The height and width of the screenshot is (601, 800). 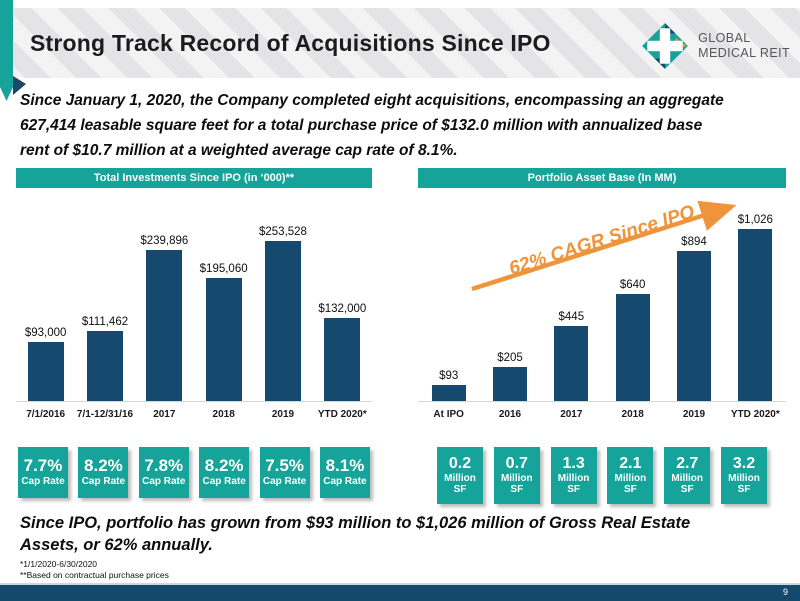 What do you see at coordinates (163, 472) in the screenshot?
I see `cap-rate-box: 7.8% Cap Rate` at bounding box center [163, 472].